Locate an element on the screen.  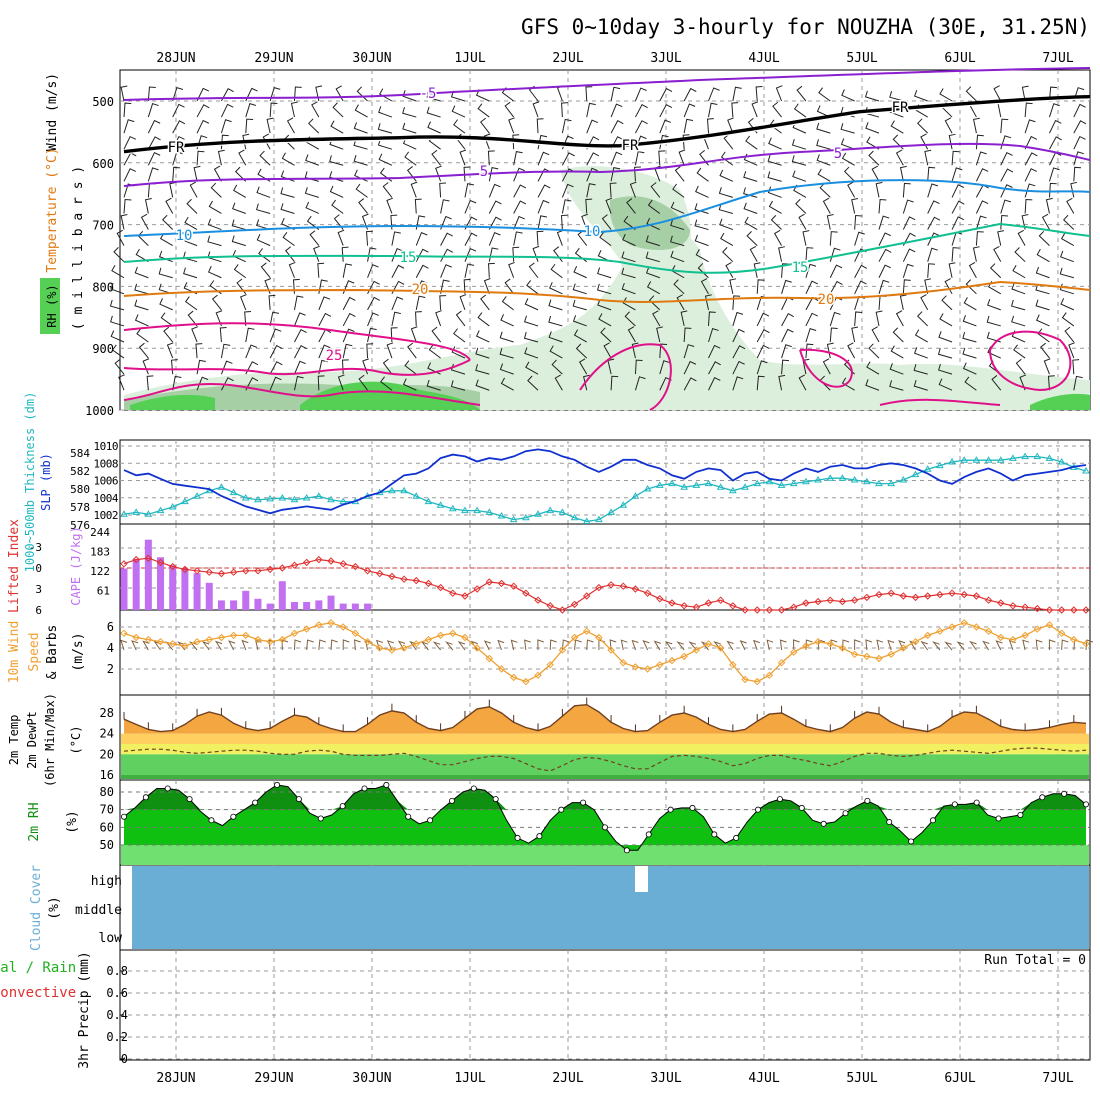
cloud-ylabel-b: (%) is located at coordinates (54, 907).